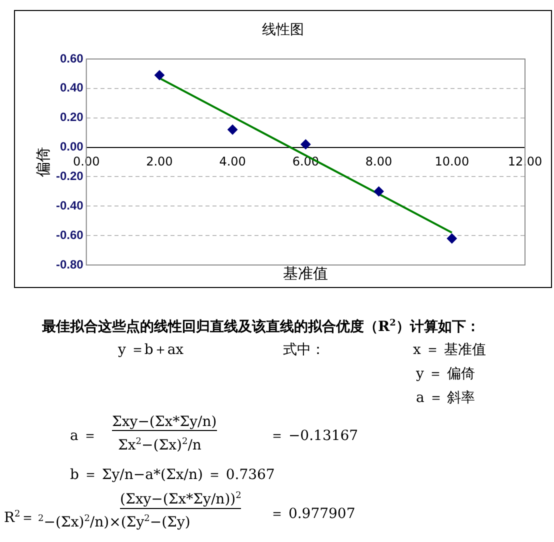  I want to click on y-tick-label: 0.60, so click(72, 58).